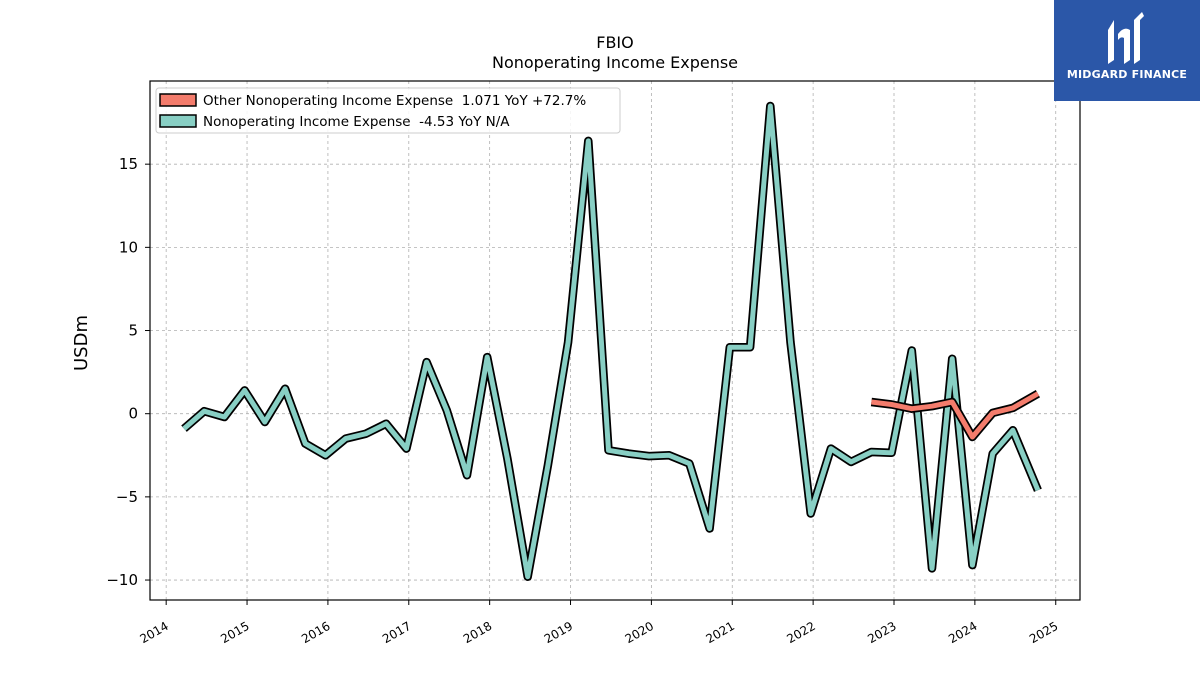 The width and height of the screenshot is (1200, 675). Describe the element at coordinates (178, 100) in the screenshot. I see `legend-swatch-other-nonoperating` at that location.